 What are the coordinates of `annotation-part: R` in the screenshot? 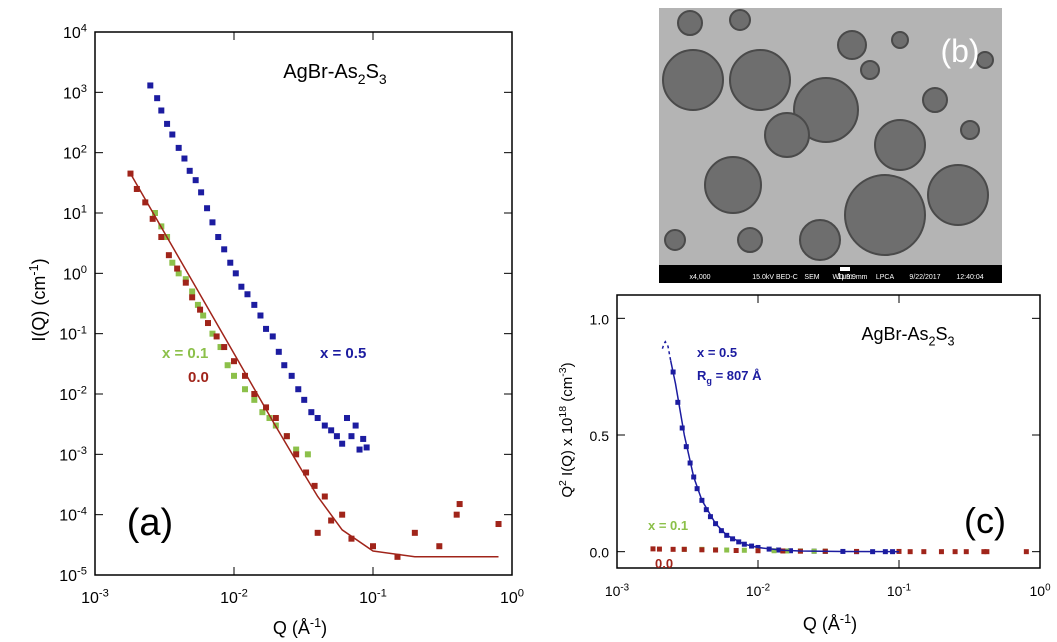 It's located at (702, 375).